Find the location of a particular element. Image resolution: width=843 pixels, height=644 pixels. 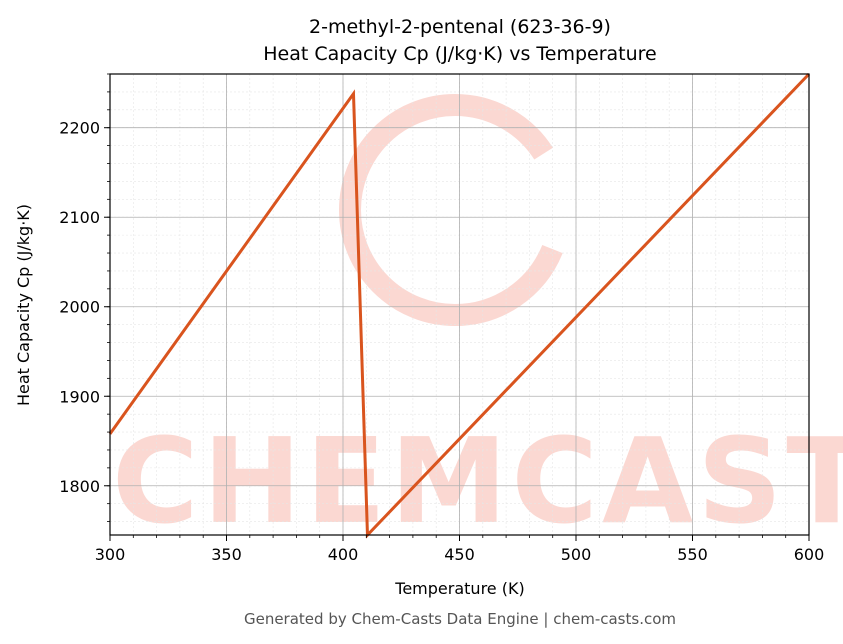

x-tick-label: 400 is located at coordinates (343, 554).